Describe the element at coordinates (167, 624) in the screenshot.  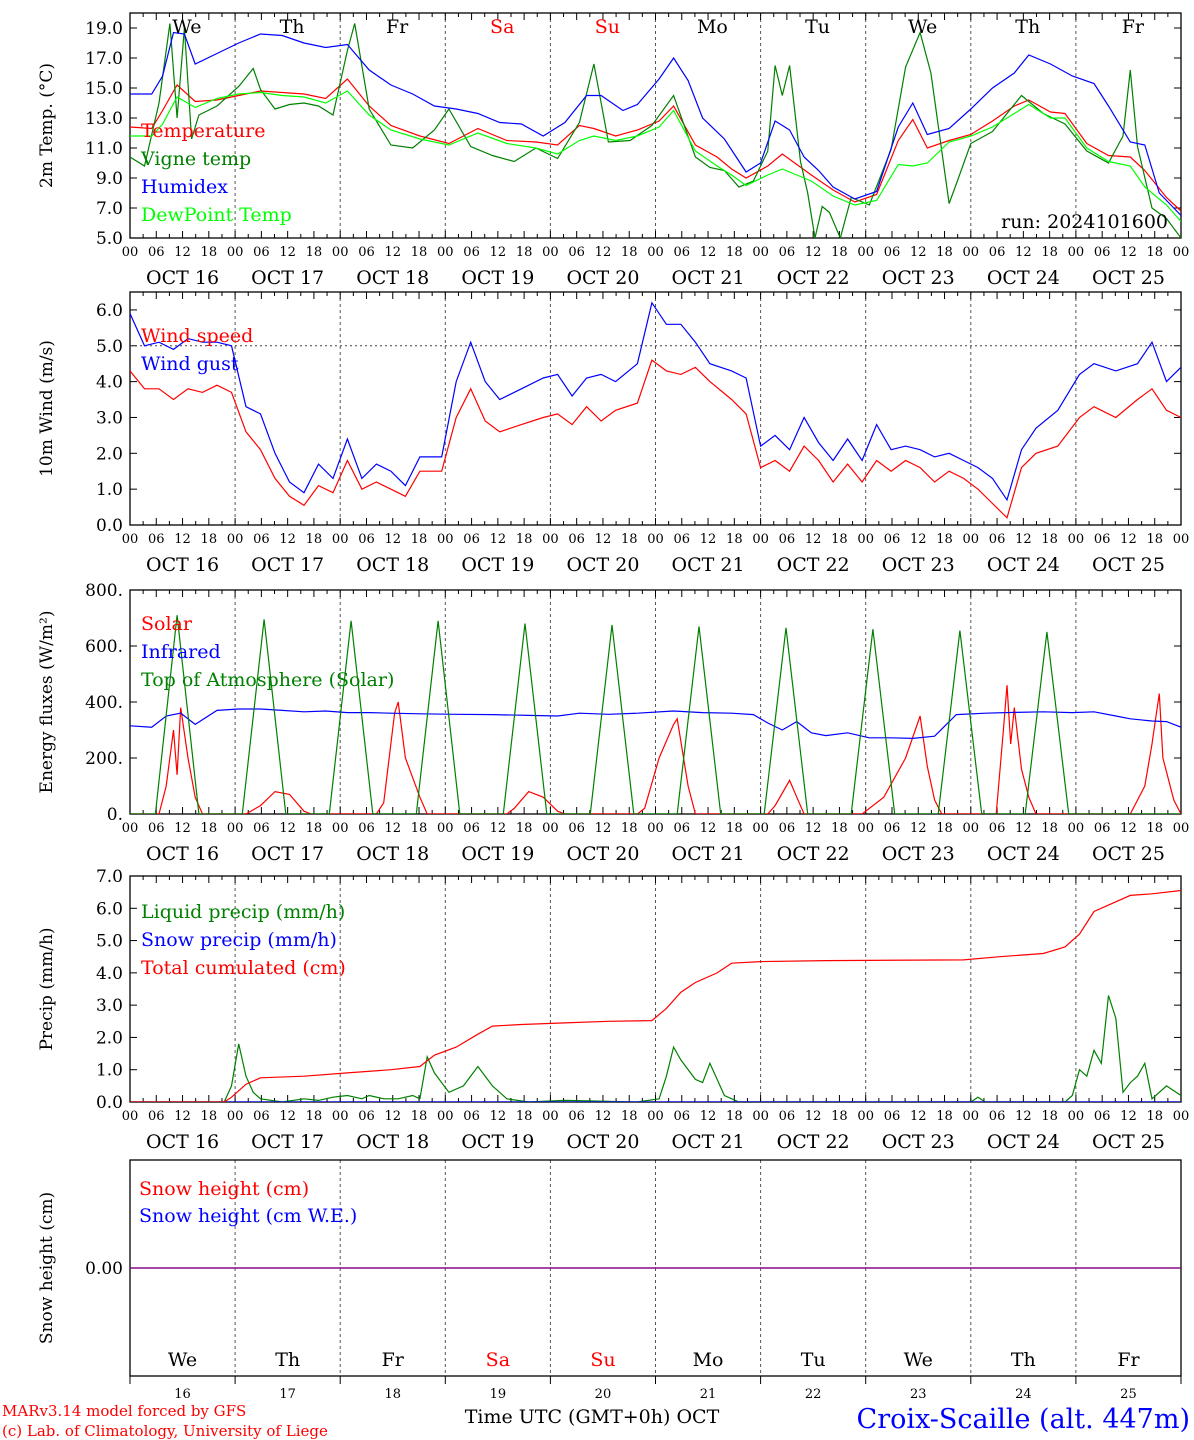
I see `legend-entry: Solar` at that location.